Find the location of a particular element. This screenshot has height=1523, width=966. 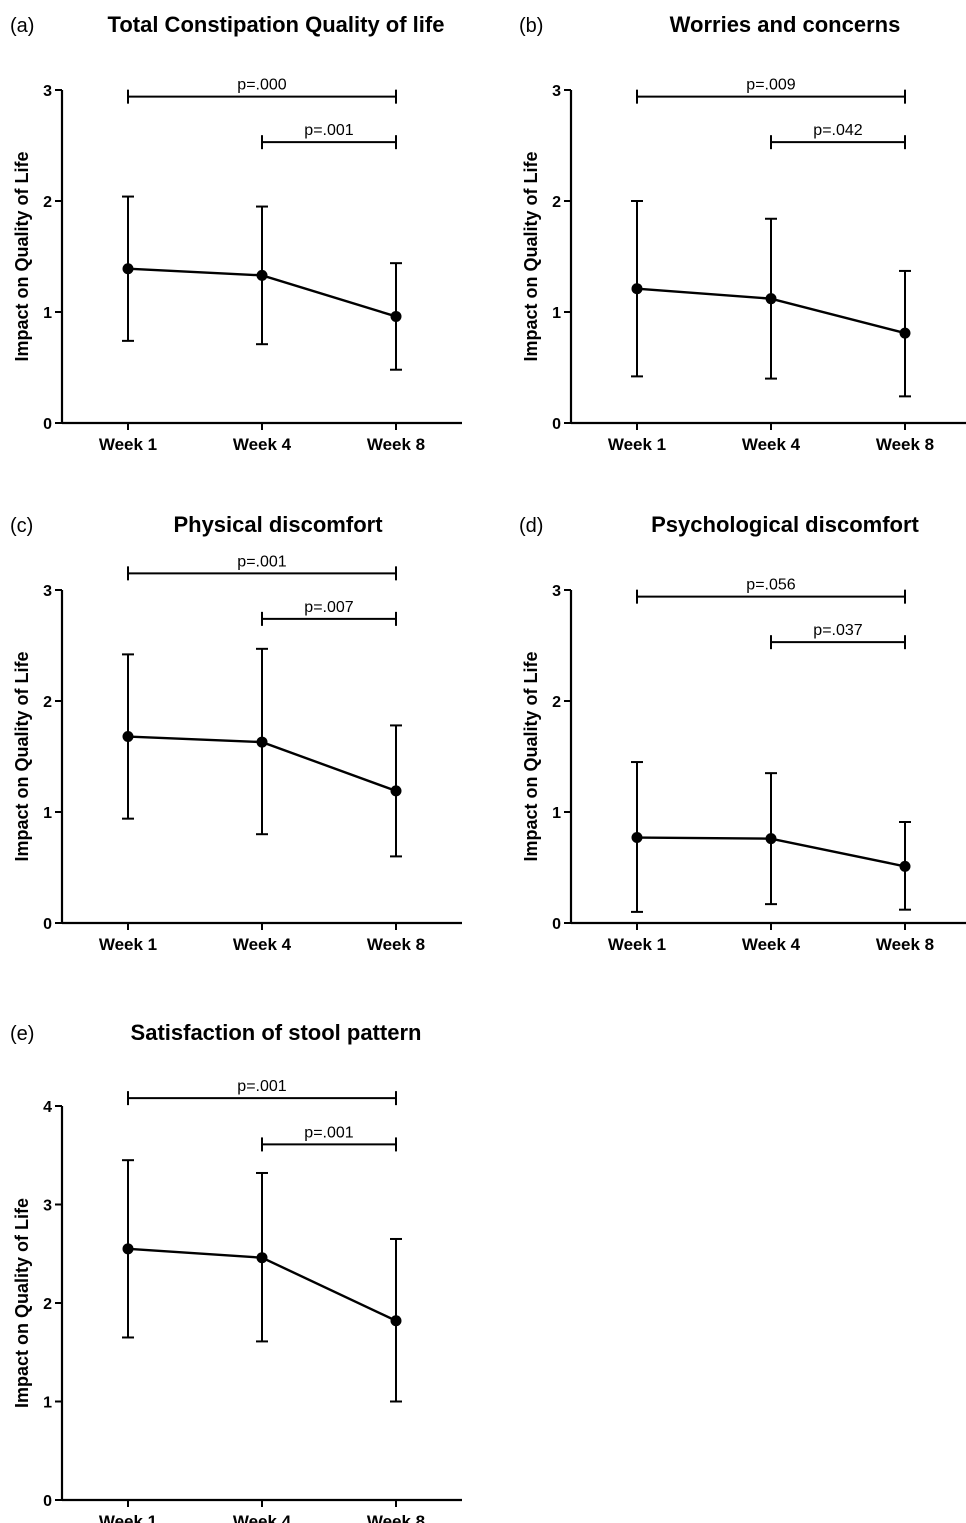

chart-title: Psychological discomfort is located at coordinates (785, 524).